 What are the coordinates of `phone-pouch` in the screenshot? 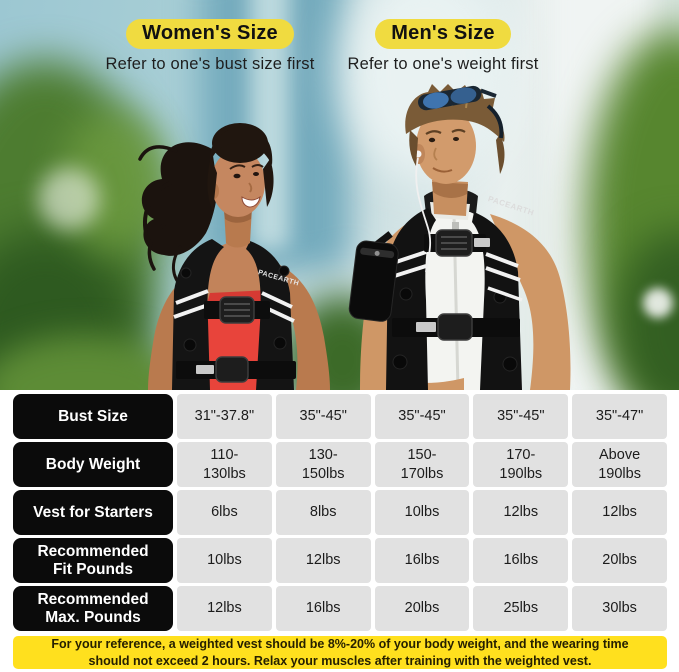 It's located at (373, 276).